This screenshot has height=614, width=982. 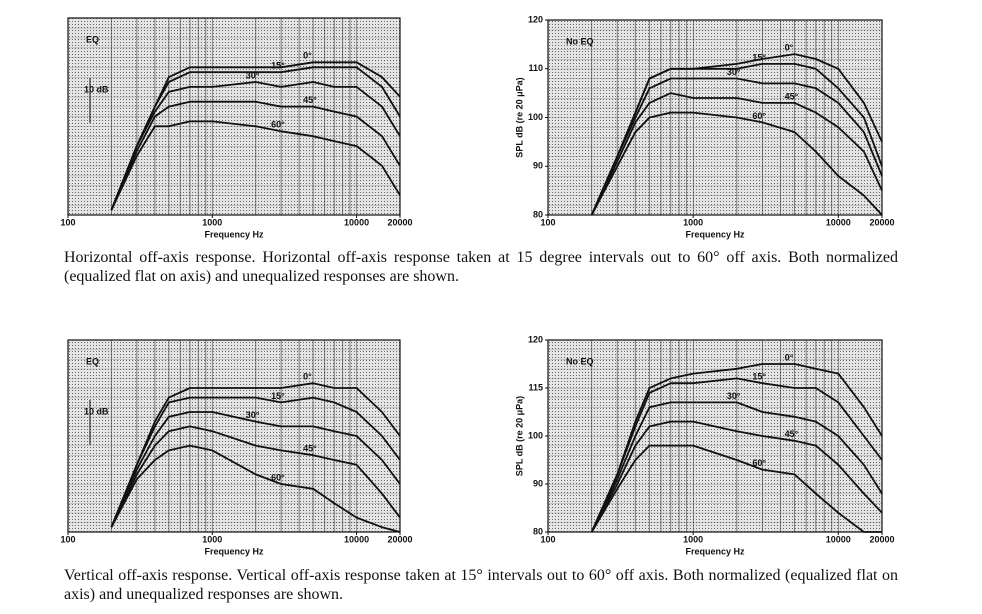 I want to click on y-tick-label: 115, so click(x=535, y=387).